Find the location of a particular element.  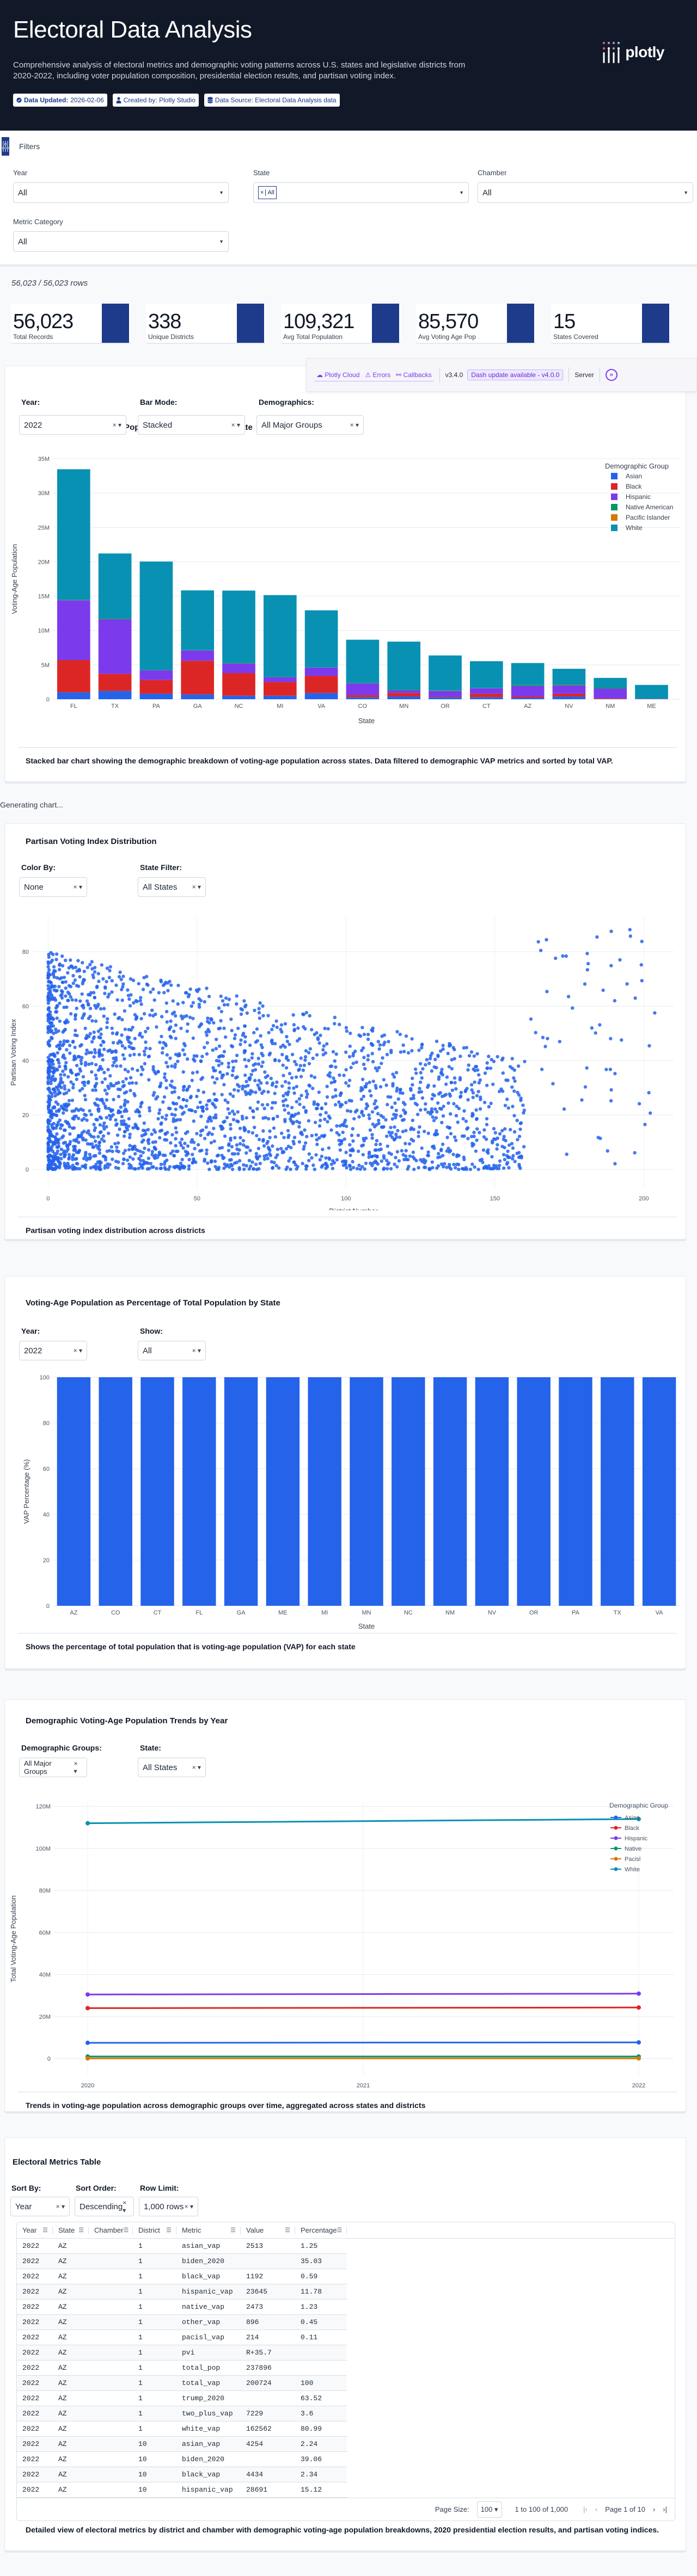

svg-text: Pacisl is located at coordinates (632, 1859).